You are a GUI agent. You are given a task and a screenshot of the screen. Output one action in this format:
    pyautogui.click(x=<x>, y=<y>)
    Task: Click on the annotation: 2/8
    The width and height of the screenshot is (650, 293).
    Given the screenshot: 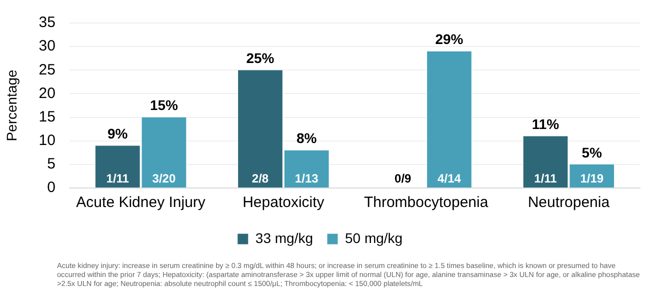 What is the action you would take?
    pyautogui.click(x=260, y=178)
    